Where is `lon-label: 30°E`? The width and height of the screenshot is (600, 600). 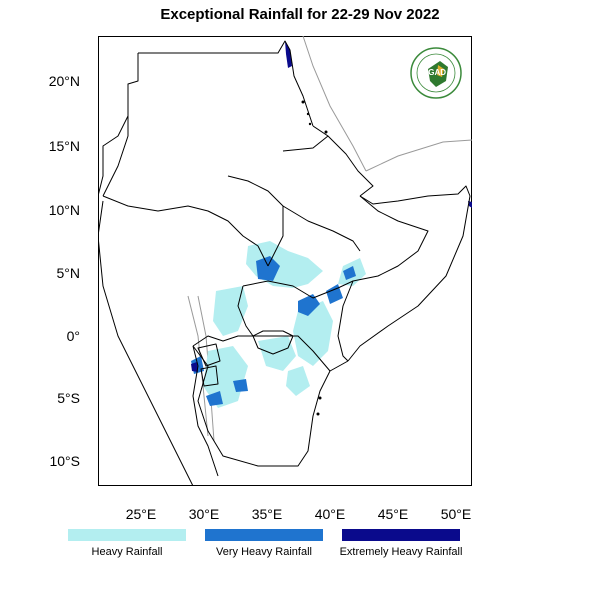
lon-label: 30°E is located at coordinates (204, 514).